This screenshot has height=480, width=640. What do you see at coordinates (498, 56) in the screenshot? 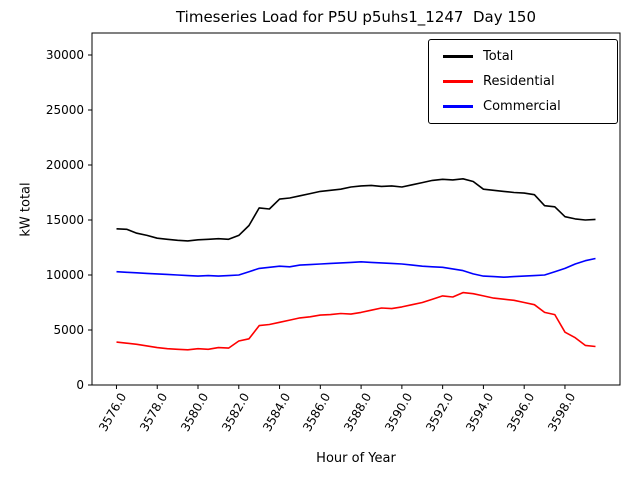
I see `legend-label: Total` at bounding box center [498, 56].